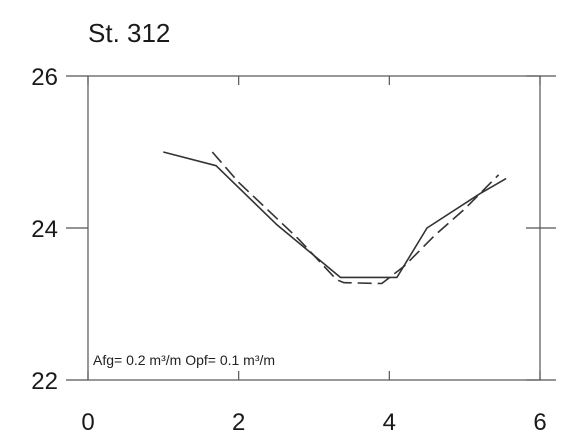  I want to click on annotation: Afg= 0.2 m³/m Opf= 0.1 m³/m, so click(184, 360).